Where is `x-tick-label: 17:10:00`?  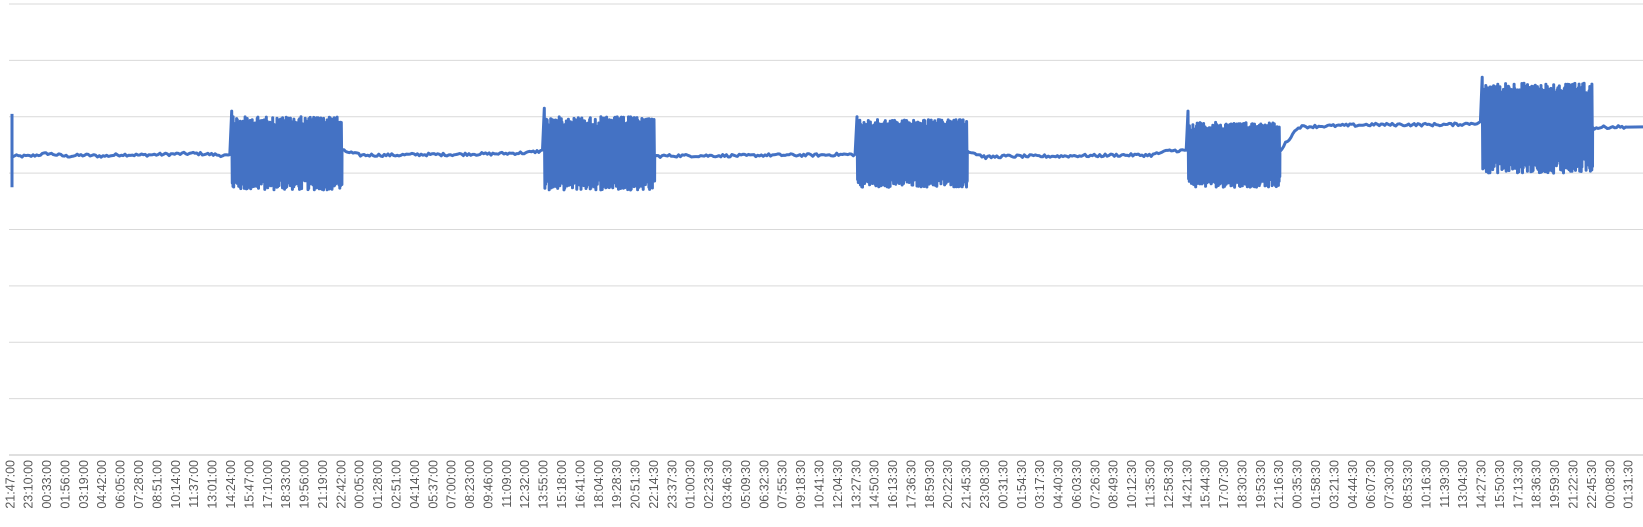
x-tick-label: 17:10:00 is located at coordinates (268, 484).